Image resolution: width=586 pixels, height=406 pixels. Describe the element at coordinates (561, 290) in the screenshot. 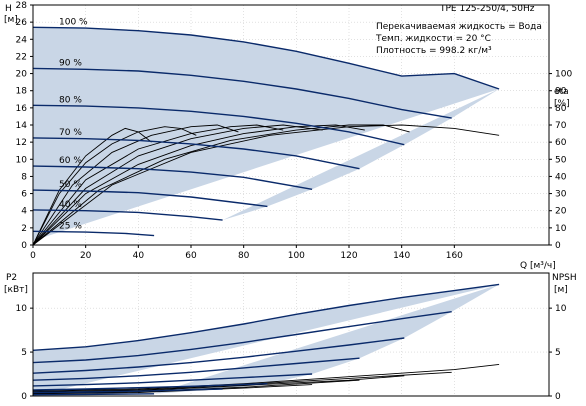

I see `npsh-unit-label: [м]` at that location.